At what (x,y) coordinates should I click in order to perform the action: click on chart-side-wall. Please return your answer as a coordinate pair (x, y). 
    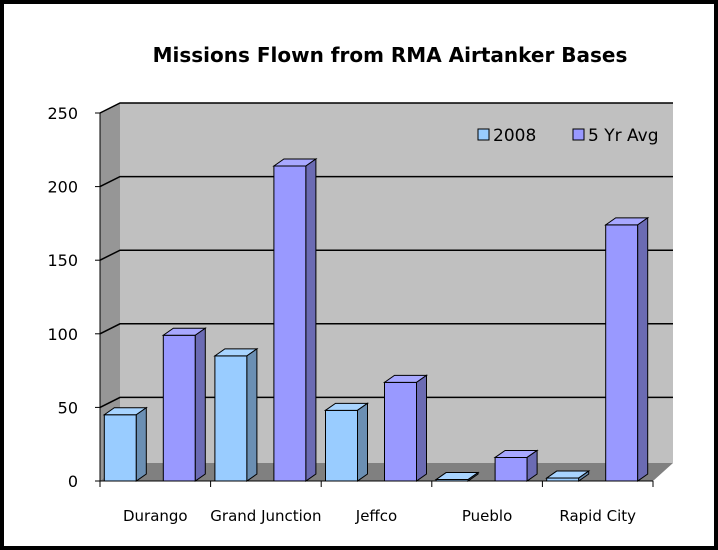
    Looking at the image, I should click on (110, 292).